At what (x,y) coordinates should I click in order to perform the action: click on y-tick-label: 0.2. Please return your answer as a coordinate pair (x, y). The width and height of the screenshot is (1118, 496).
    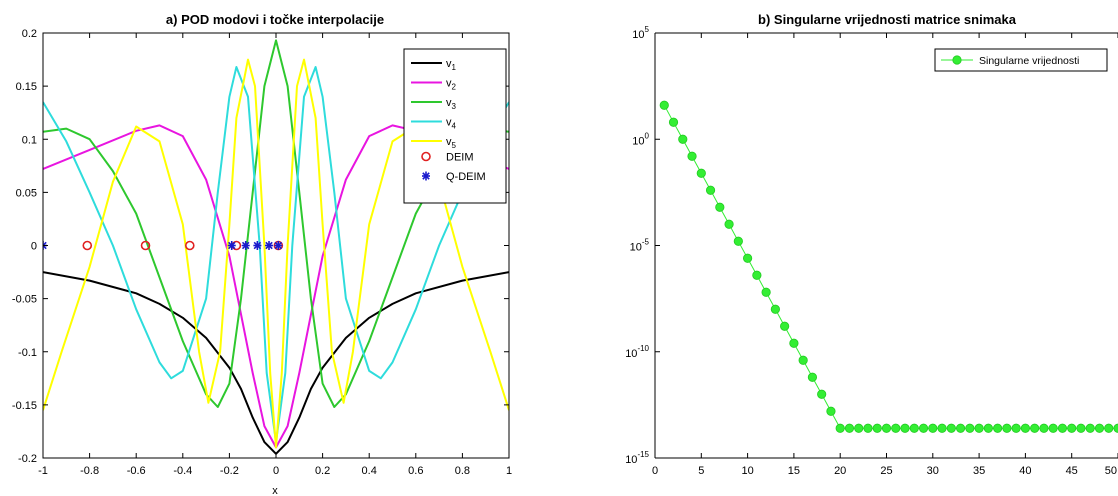
    Looking at the image, I should click on (29, 34).